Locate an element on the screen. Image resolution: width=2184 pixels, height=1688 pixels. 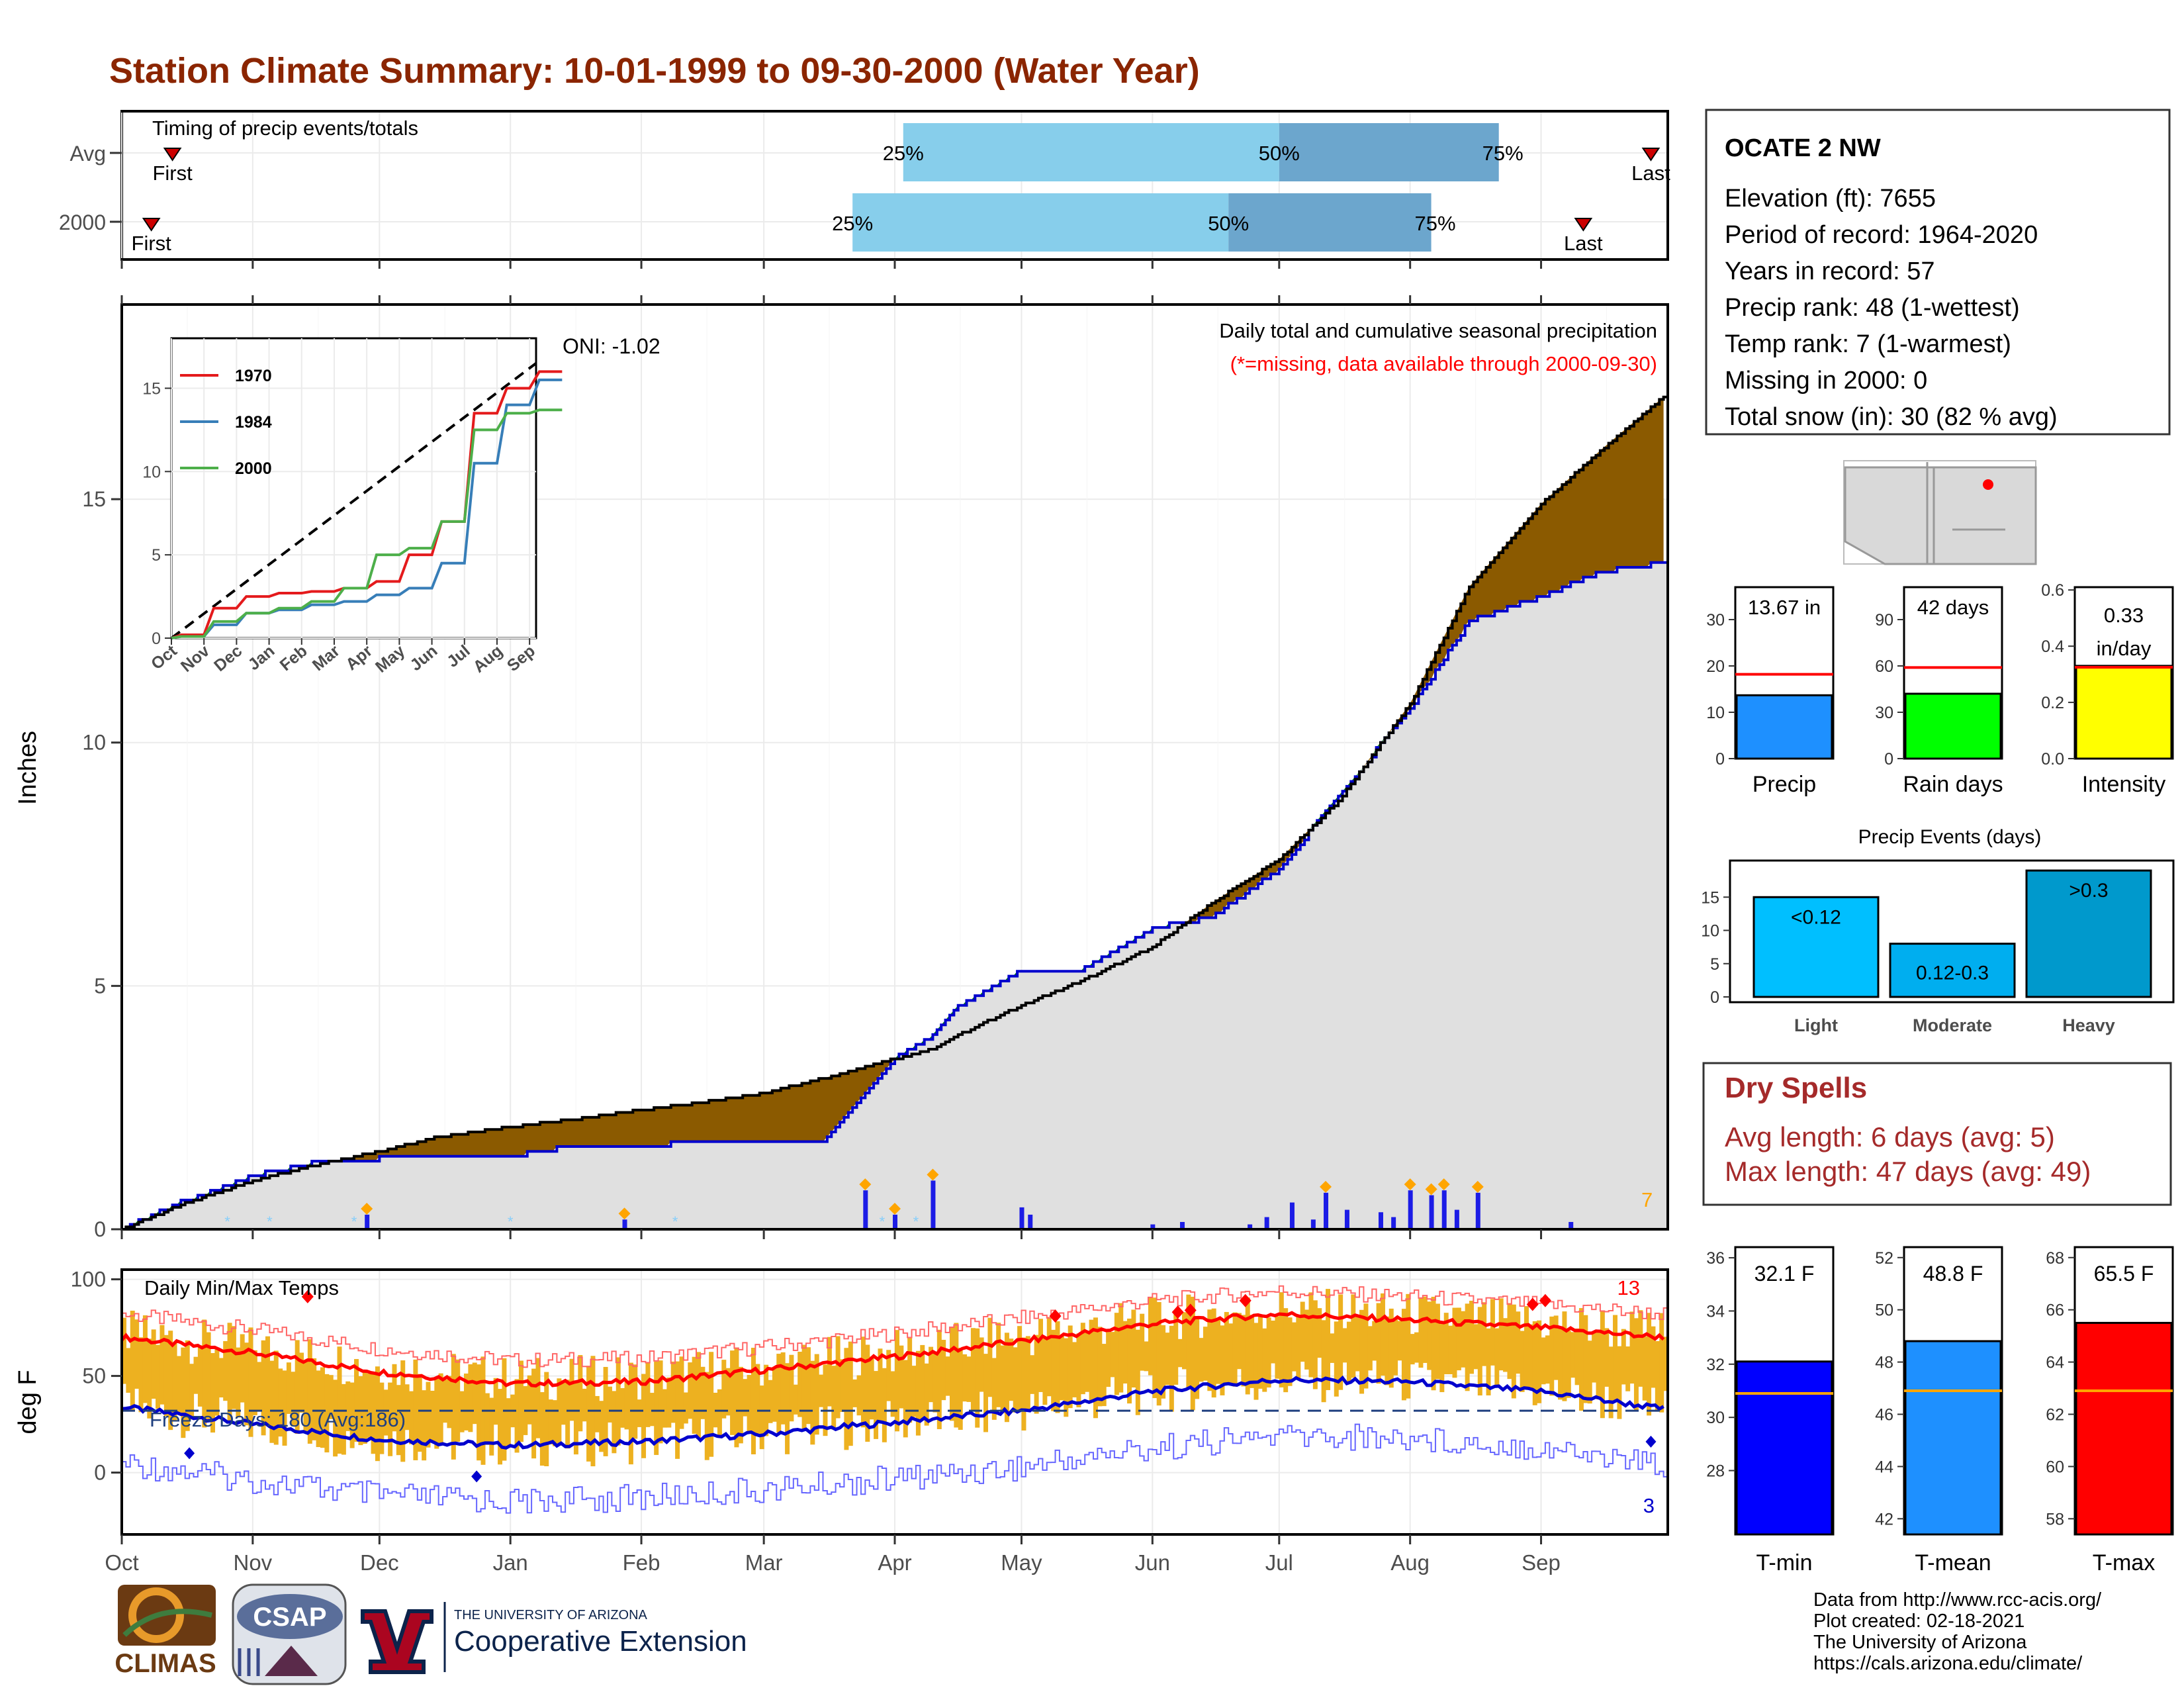
month-label: Apr is located at coordinates (894, 1562).